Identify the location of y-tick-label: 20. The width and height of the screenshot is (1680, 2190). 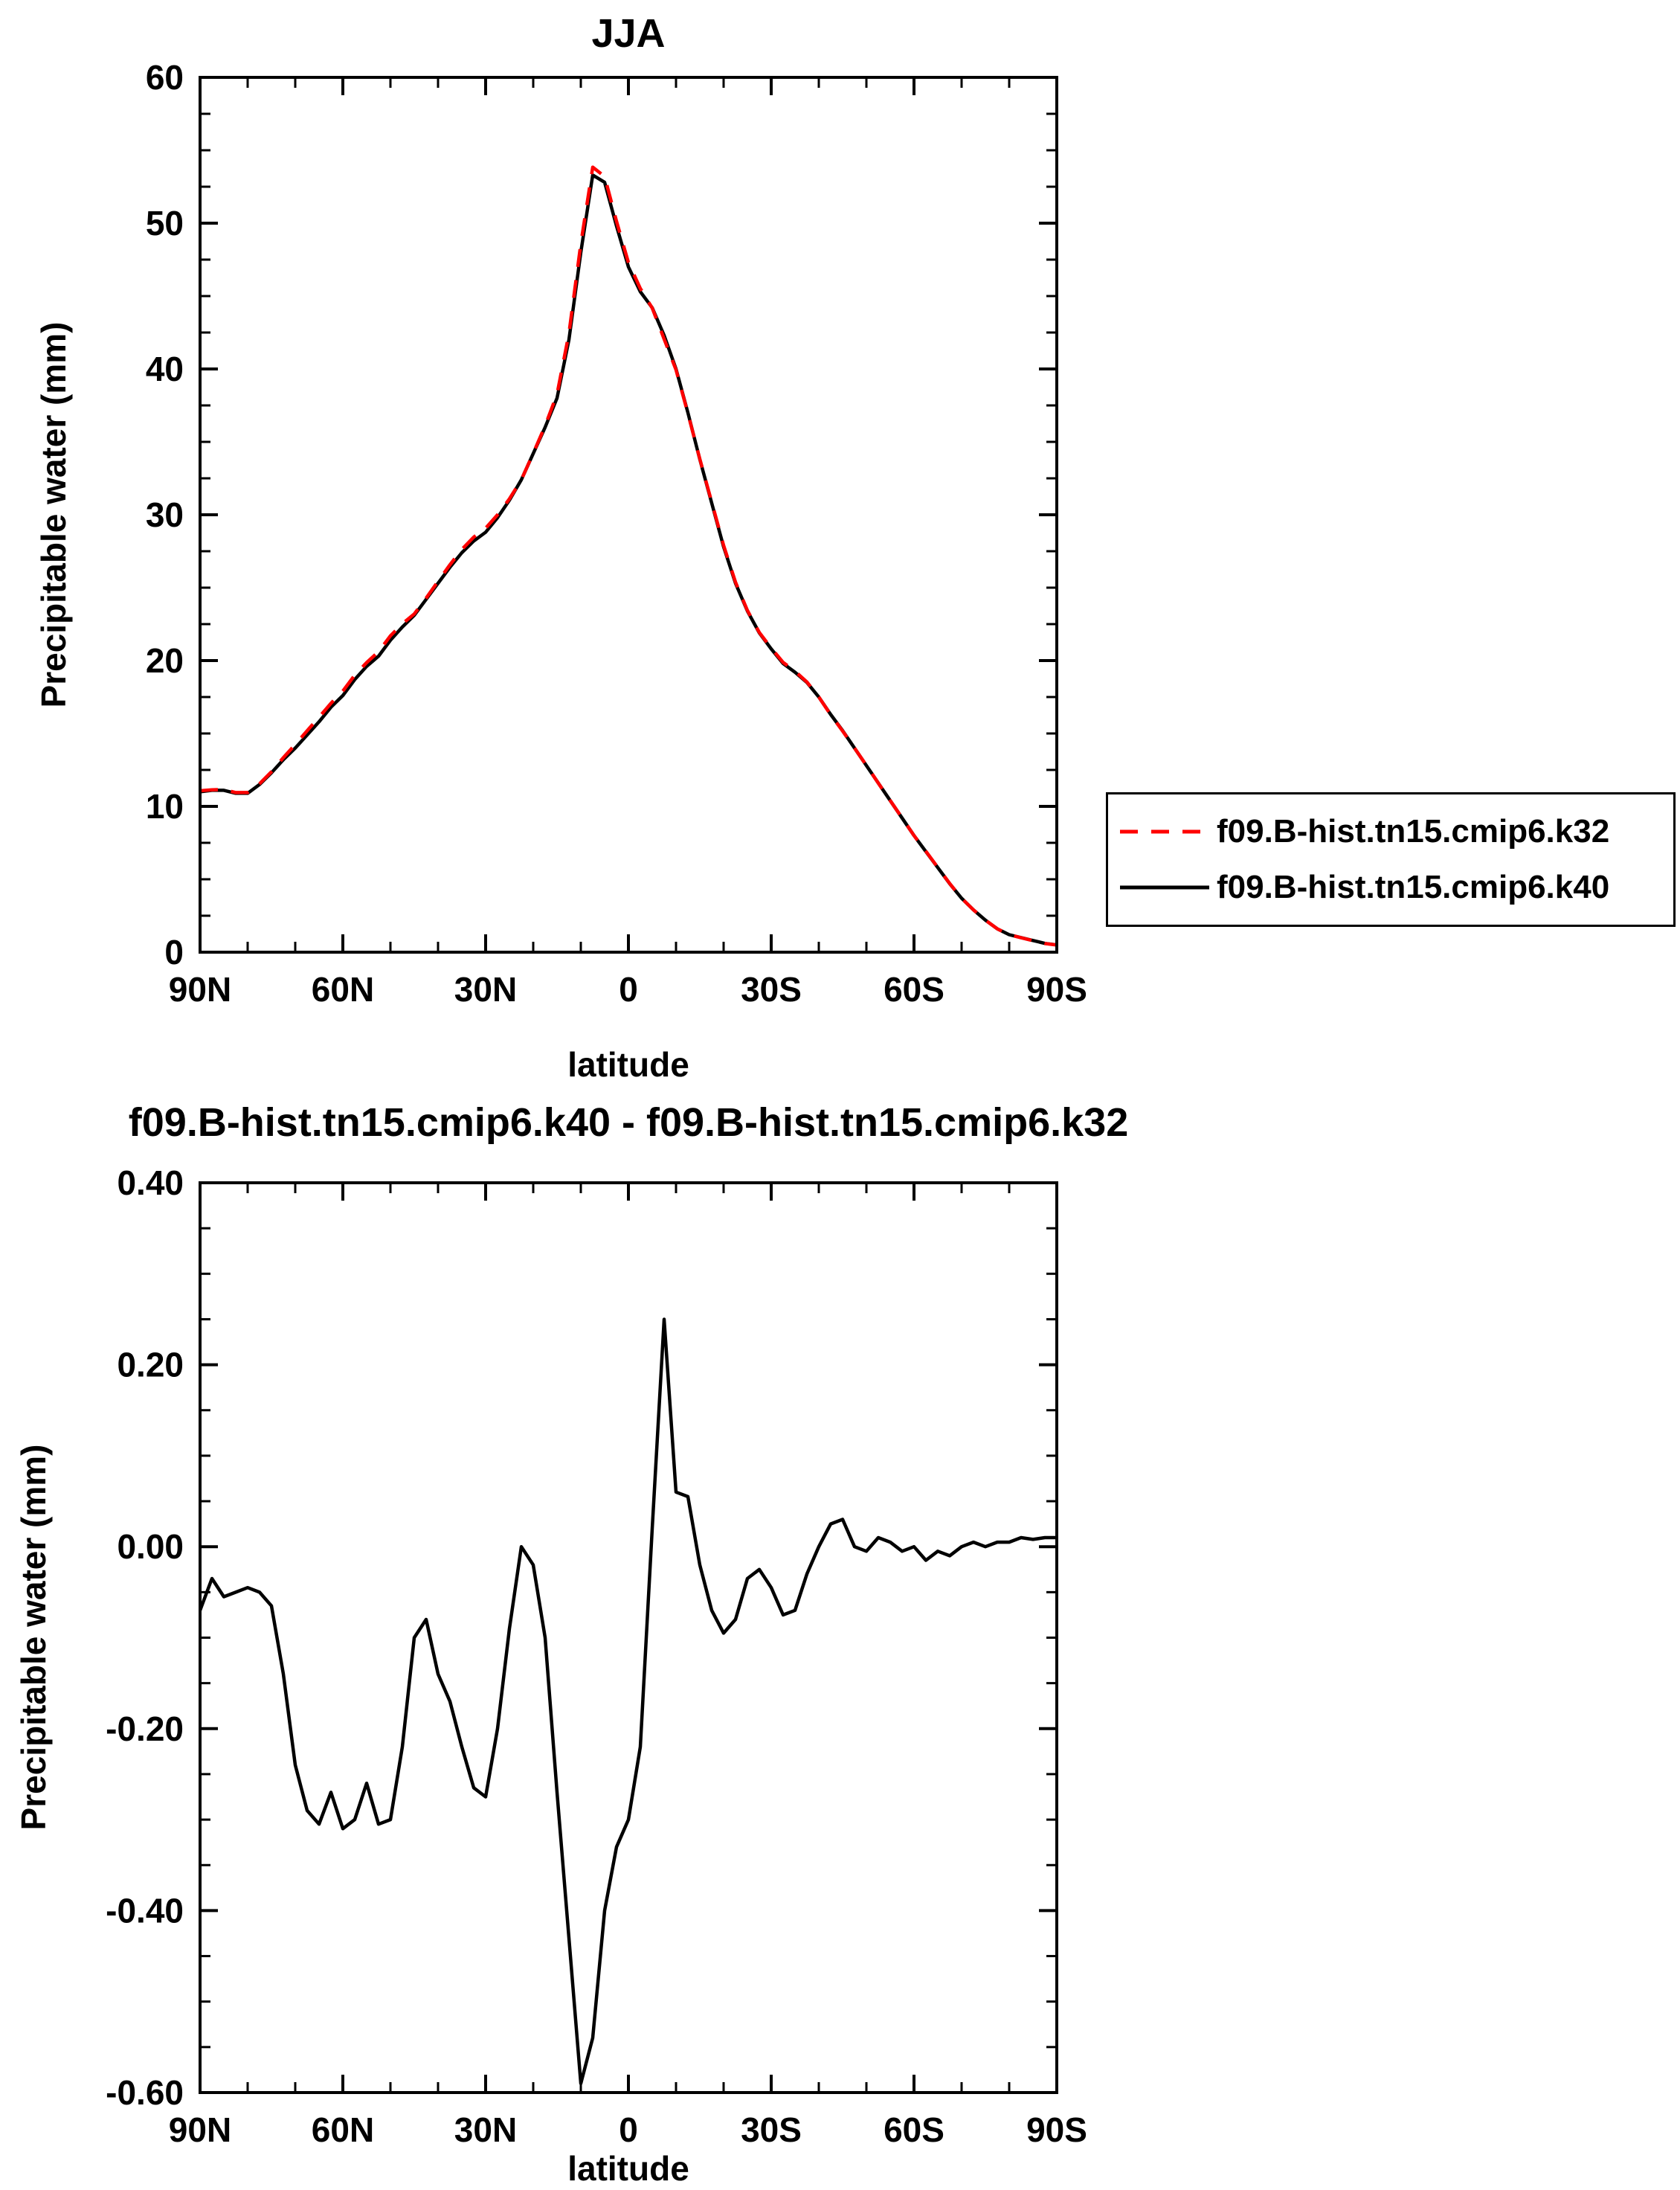
(165, 660).